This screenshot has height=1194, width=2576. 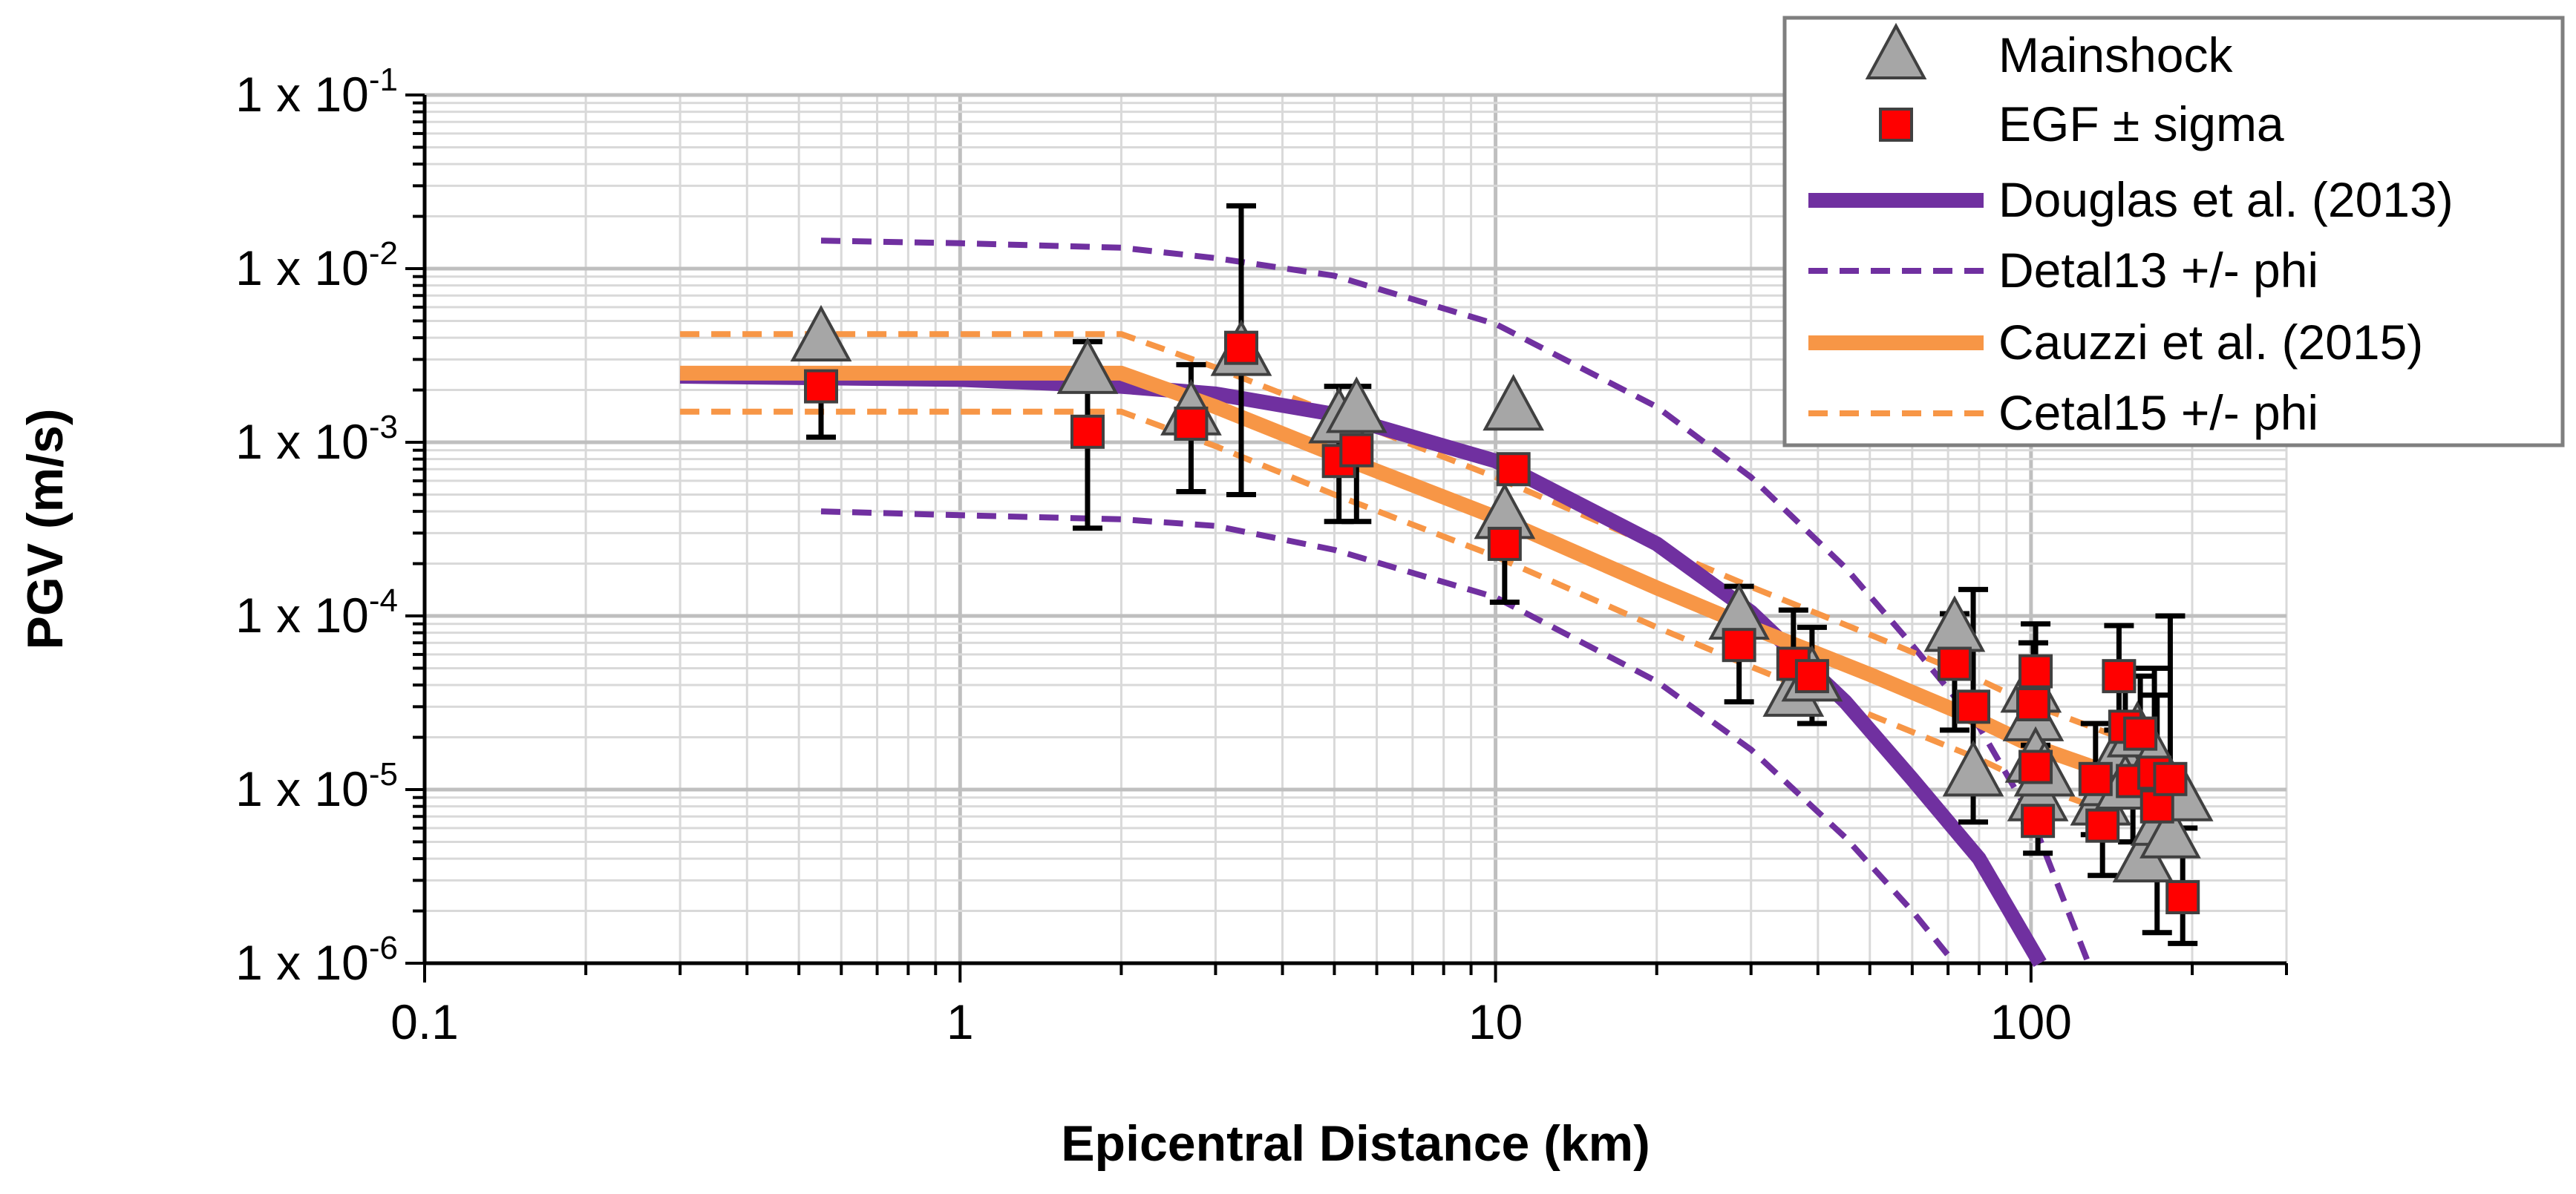 What do you see at coordinates (2115, 54) in the screenshot?
I see `legend-label: Mainshock` at bounding box center [2115, 54].